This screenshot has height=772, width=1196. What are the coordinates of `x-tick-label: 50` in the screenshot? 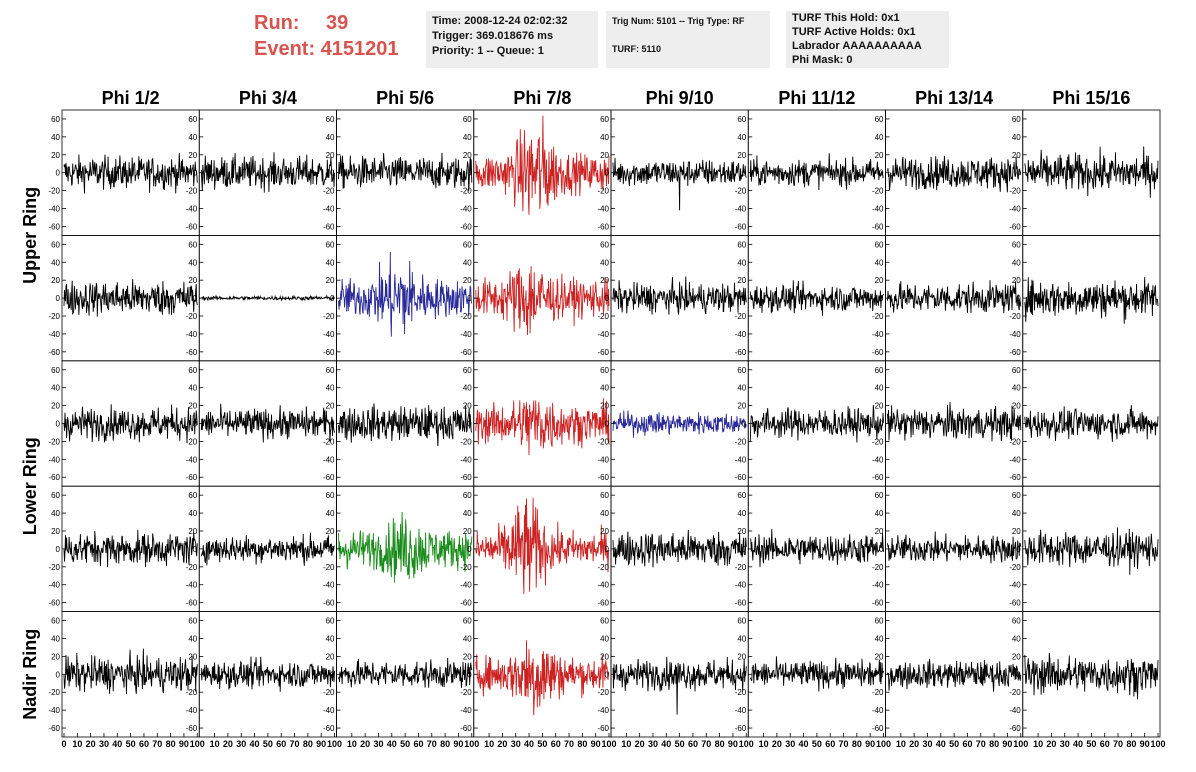 It's located at (542, 744).